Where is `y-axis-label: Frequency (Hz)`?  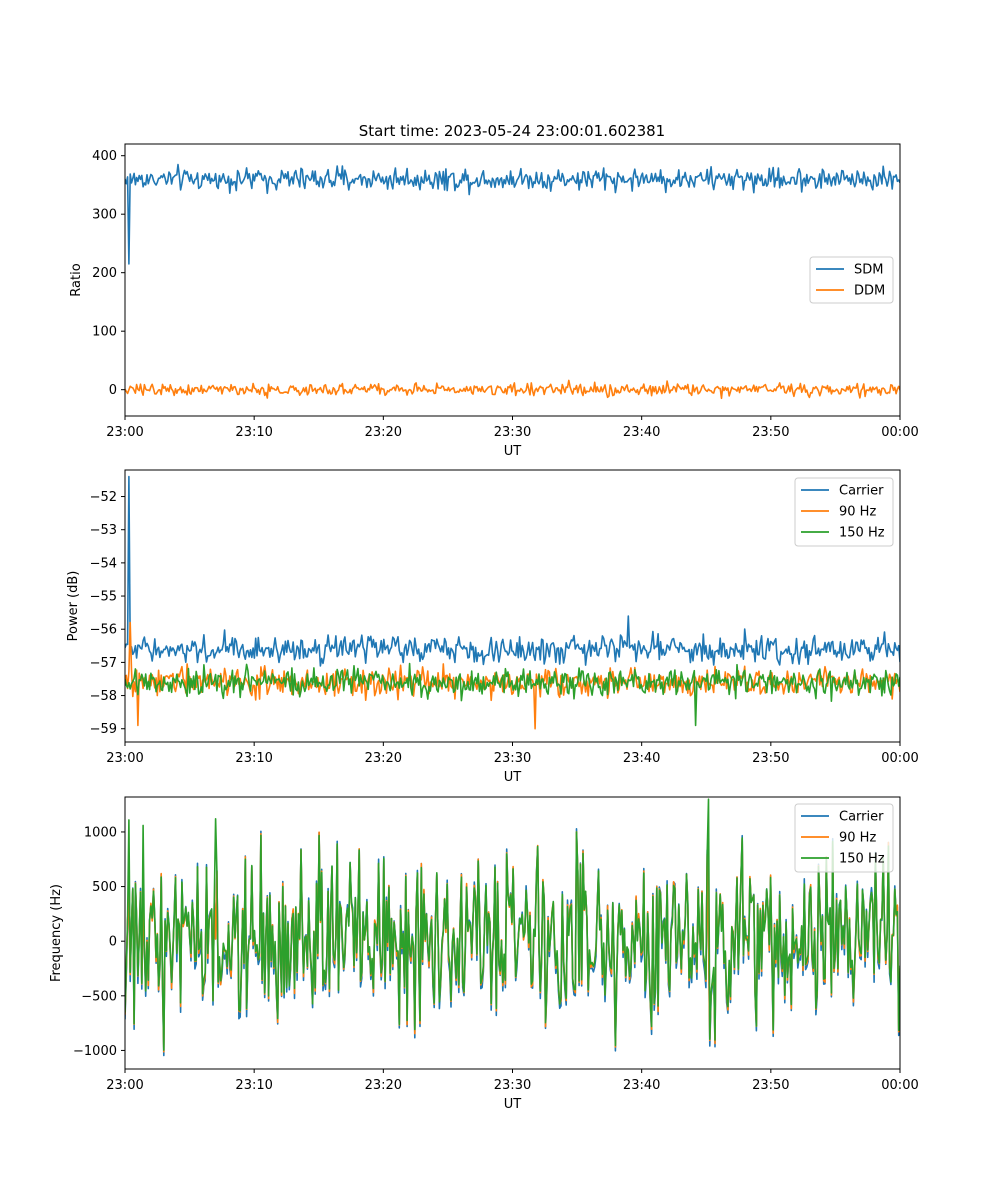
y-axis-label: Frequency (Hz) is located at coordinates (56, 933).